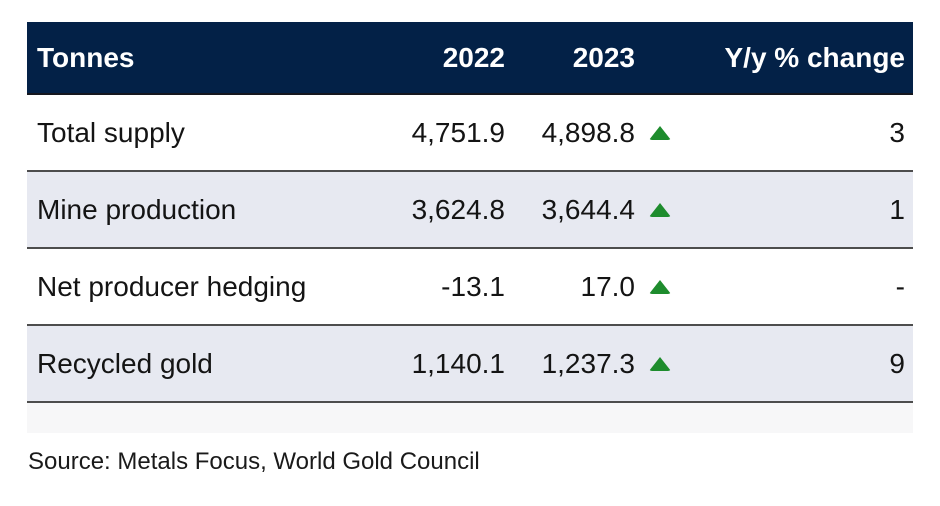 The width and height of the screenshot is (940, 506). What do you see at coordinates (897, 363) in the screenshot?
I see `value-yy-change: 9` at bounding box center [897, 363].